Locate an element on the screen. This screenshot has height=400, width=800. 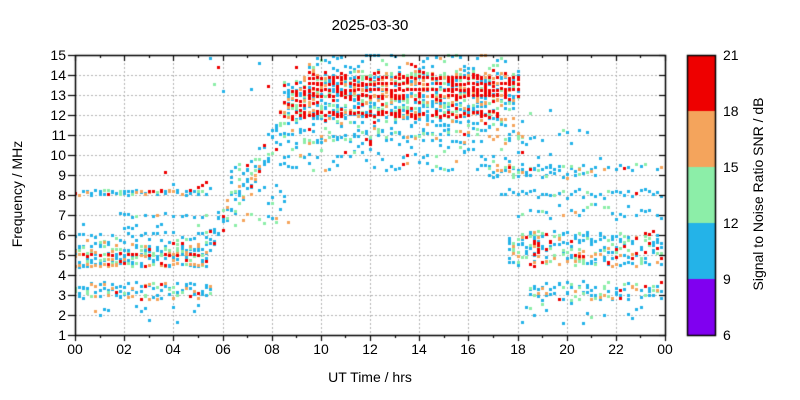
x-tick-label: 06 is located at coordinates (223, 349).